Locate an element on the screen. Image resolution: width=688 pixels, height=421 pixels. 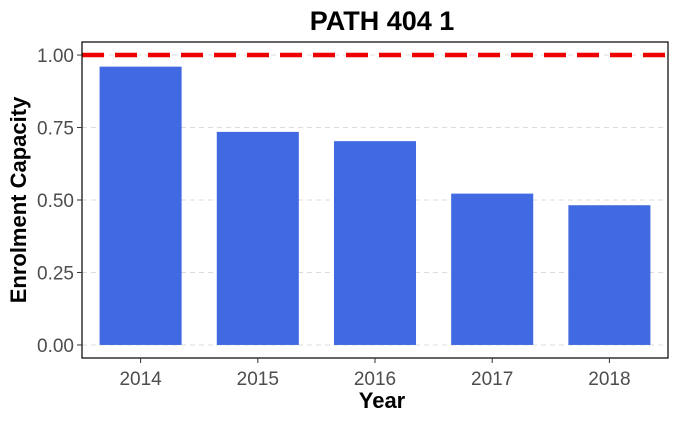
y-tick-label: 0.00 is located at coordinates (55, 346).